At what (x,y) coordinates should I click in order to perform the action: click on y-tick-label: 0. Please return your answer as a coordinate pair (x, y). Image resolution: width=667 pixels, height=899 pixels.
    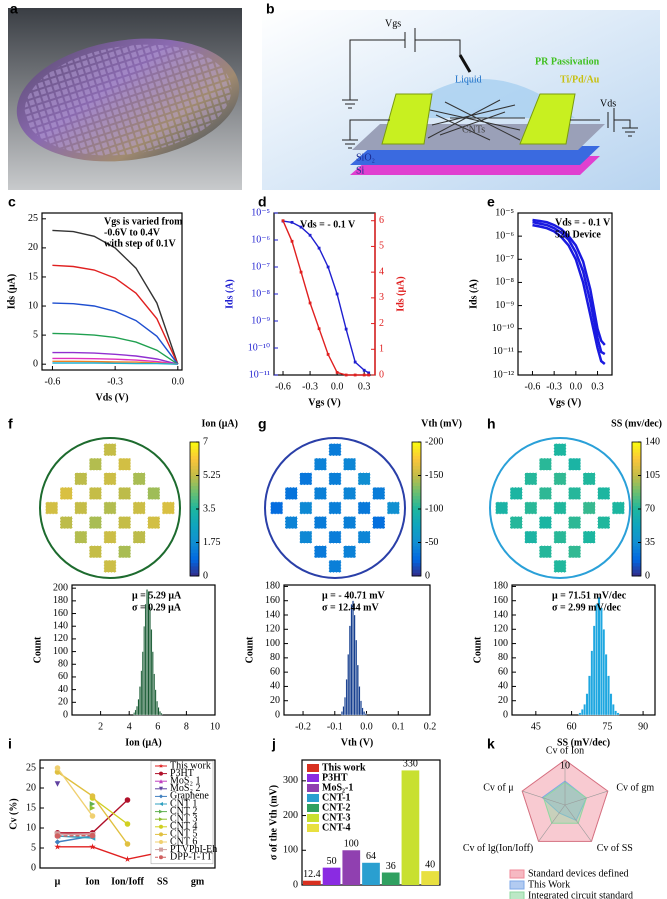
    Looking at the image, I should click on (295, 884).